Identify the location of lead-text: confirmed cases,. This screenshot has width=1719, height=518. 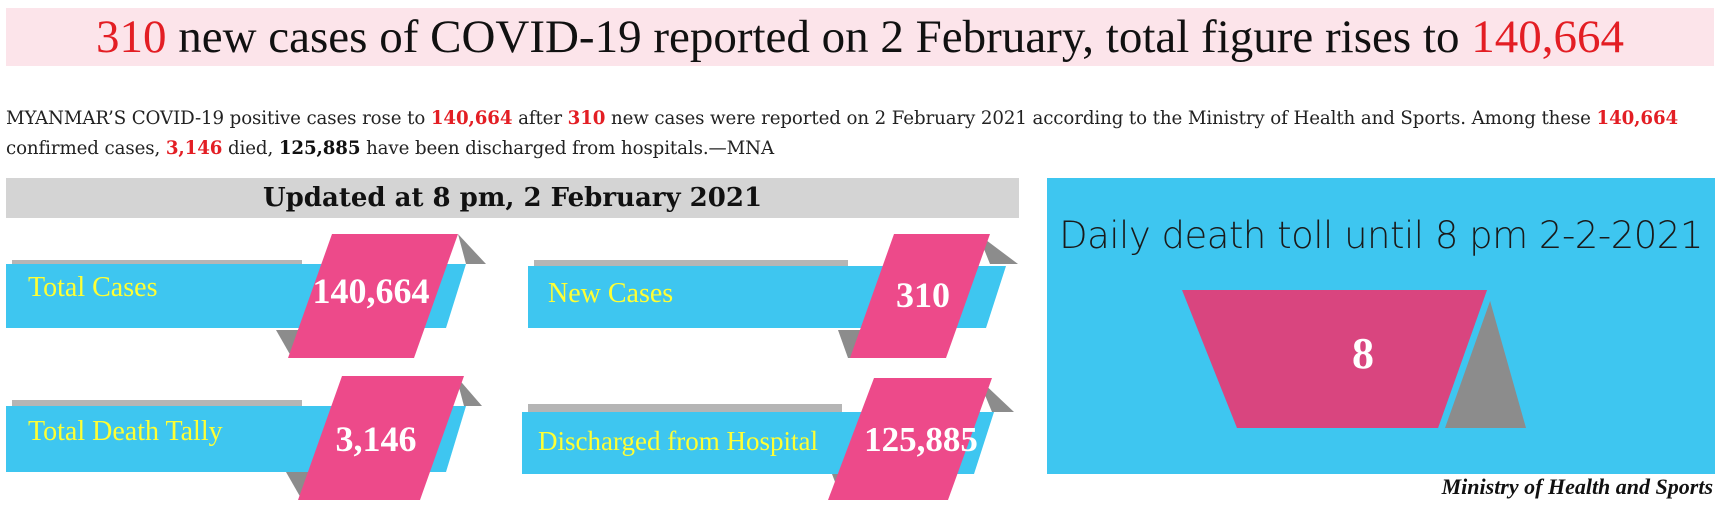
(86, 148).